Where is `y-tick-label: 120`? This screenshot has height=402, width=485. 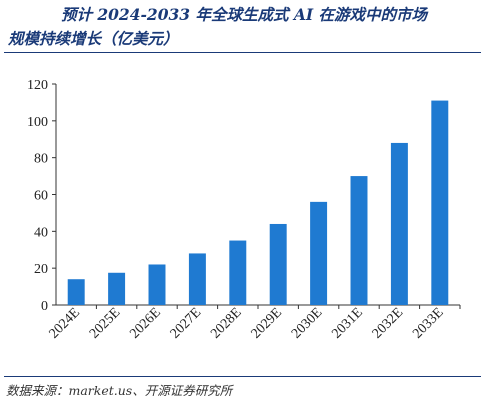
y-tick-label: 120 is located at coordinates (37, 85).